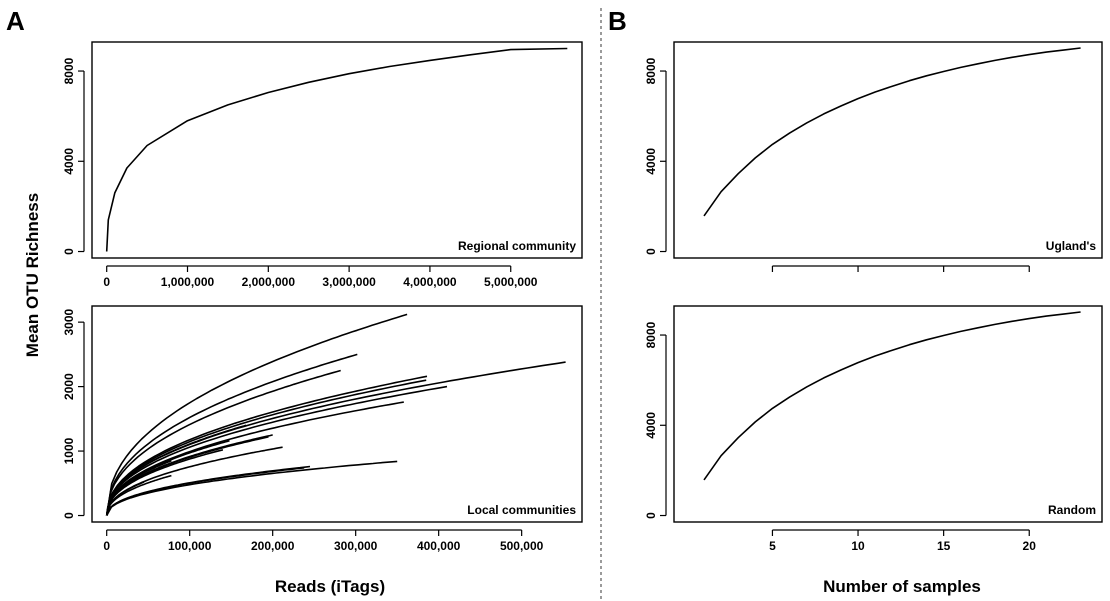 The image size is (1110, 601). Describe the element at coordinates (69, 450) in the screenshot. I see `y-tick-label: 1000` at that location.